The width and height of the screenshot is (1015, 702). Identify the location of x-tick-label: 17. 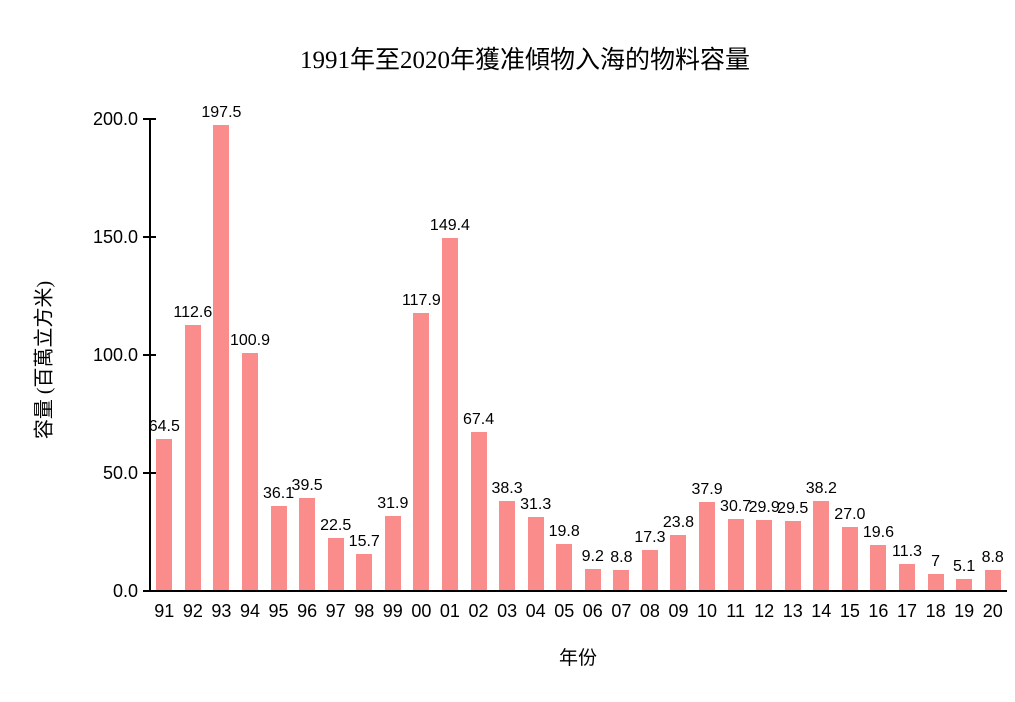
(907, 611).